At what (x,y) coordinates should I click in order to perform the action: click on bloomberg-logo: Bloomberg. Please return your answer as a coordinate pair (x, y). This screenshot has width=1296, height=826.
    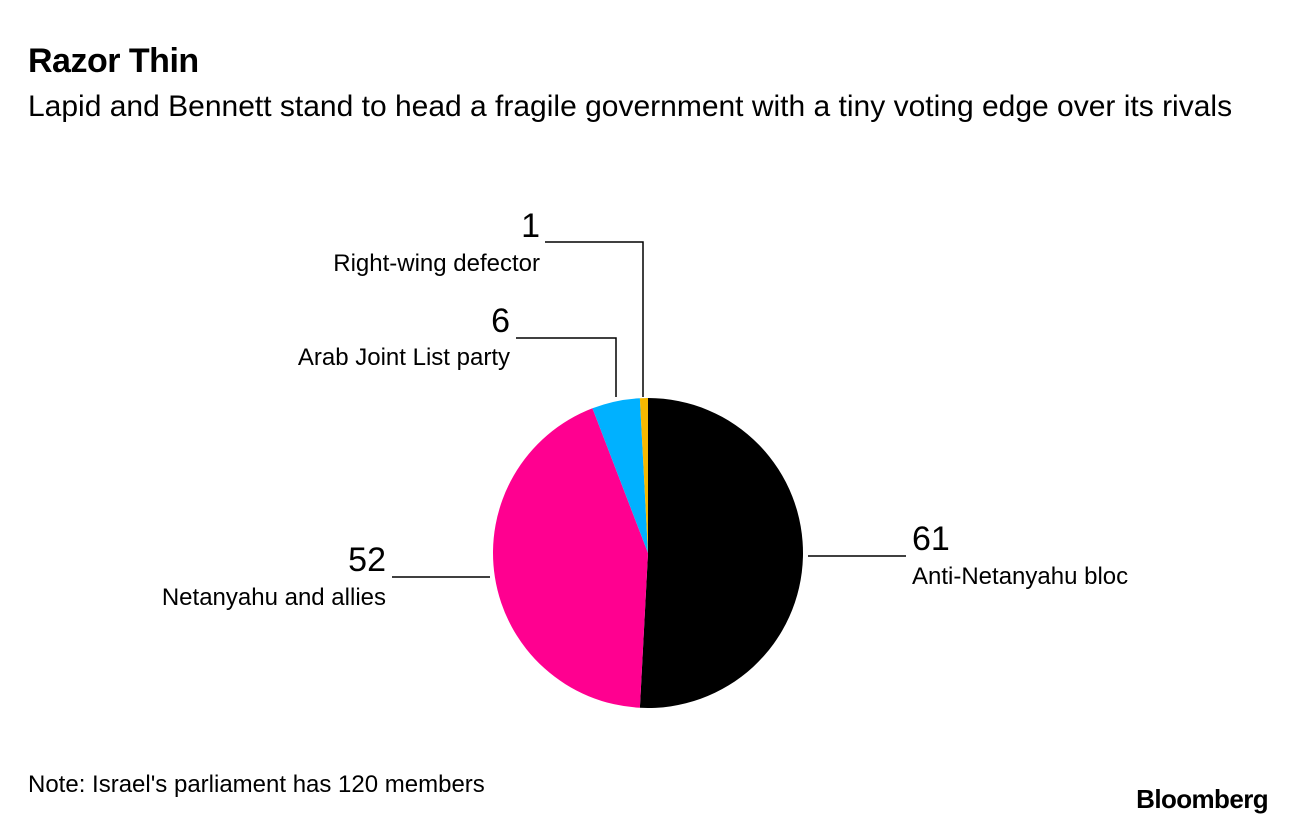
    Looking at the image, I should click on (1202, 799).